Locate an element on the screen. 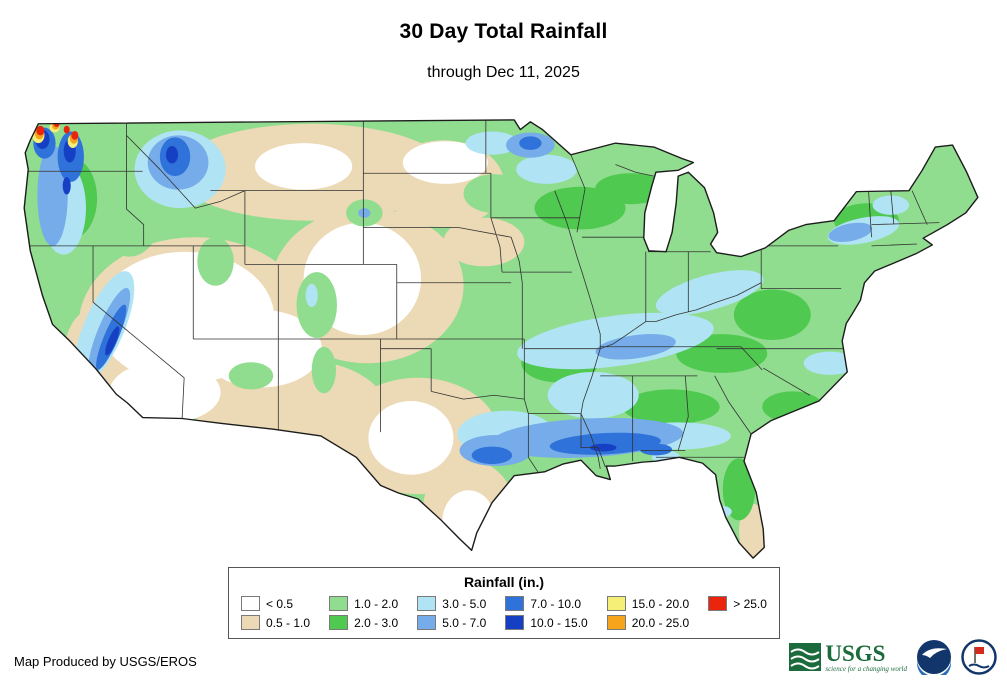 Image resolution: width=1007 pixels, height=691 pixels. legend-label: 20.0 - 25.0 is located at coordinates (660, 622).